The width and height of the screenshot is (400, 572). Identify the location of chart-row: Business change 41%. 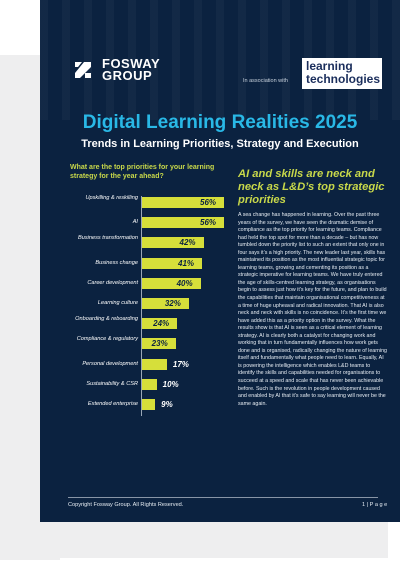
(135, 264).